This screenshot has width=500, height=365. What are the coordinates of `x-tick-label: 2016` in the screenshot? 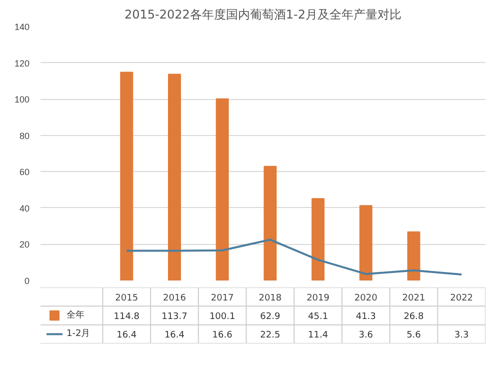 It's located at (174, 298).